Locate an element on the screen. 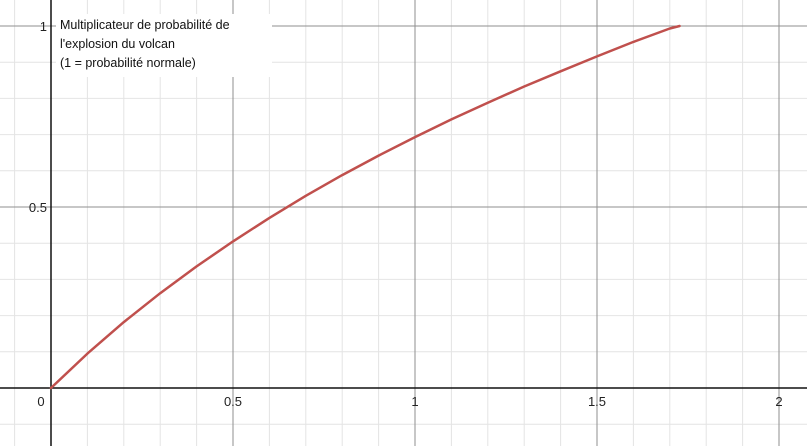 The image size is (807, 446). x-tick-label: 0.5 is located at coordinates (233, 401).